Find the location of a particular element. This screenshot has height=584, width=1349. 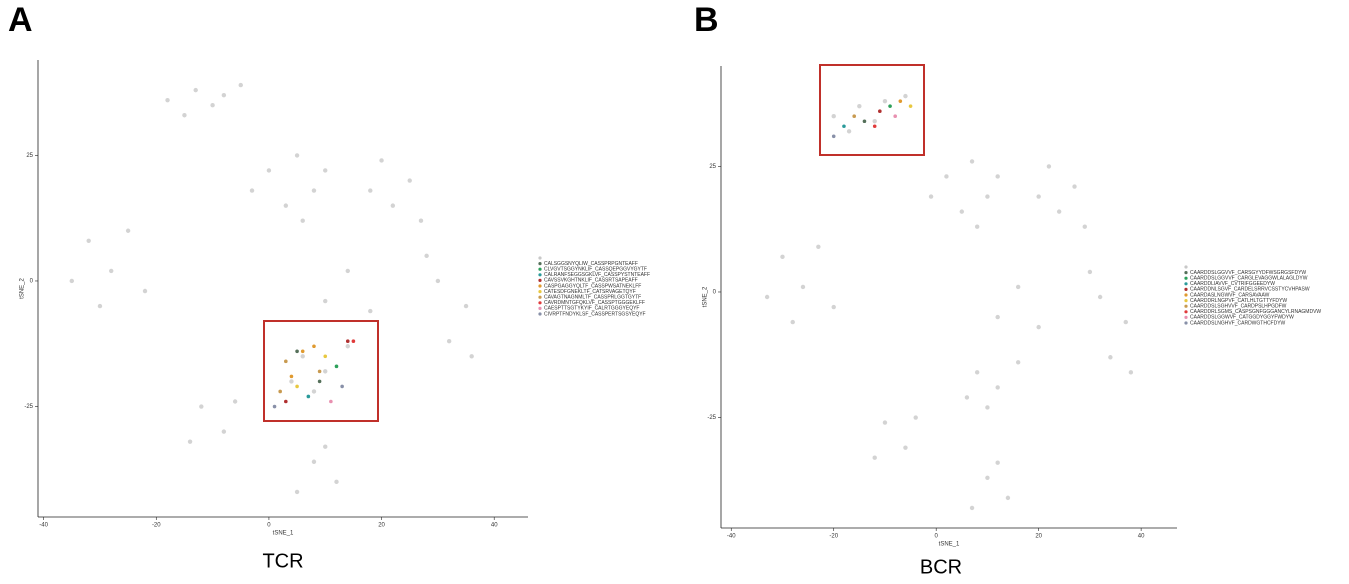

x-tick-label: 0 is located at coordinates (937, 537).